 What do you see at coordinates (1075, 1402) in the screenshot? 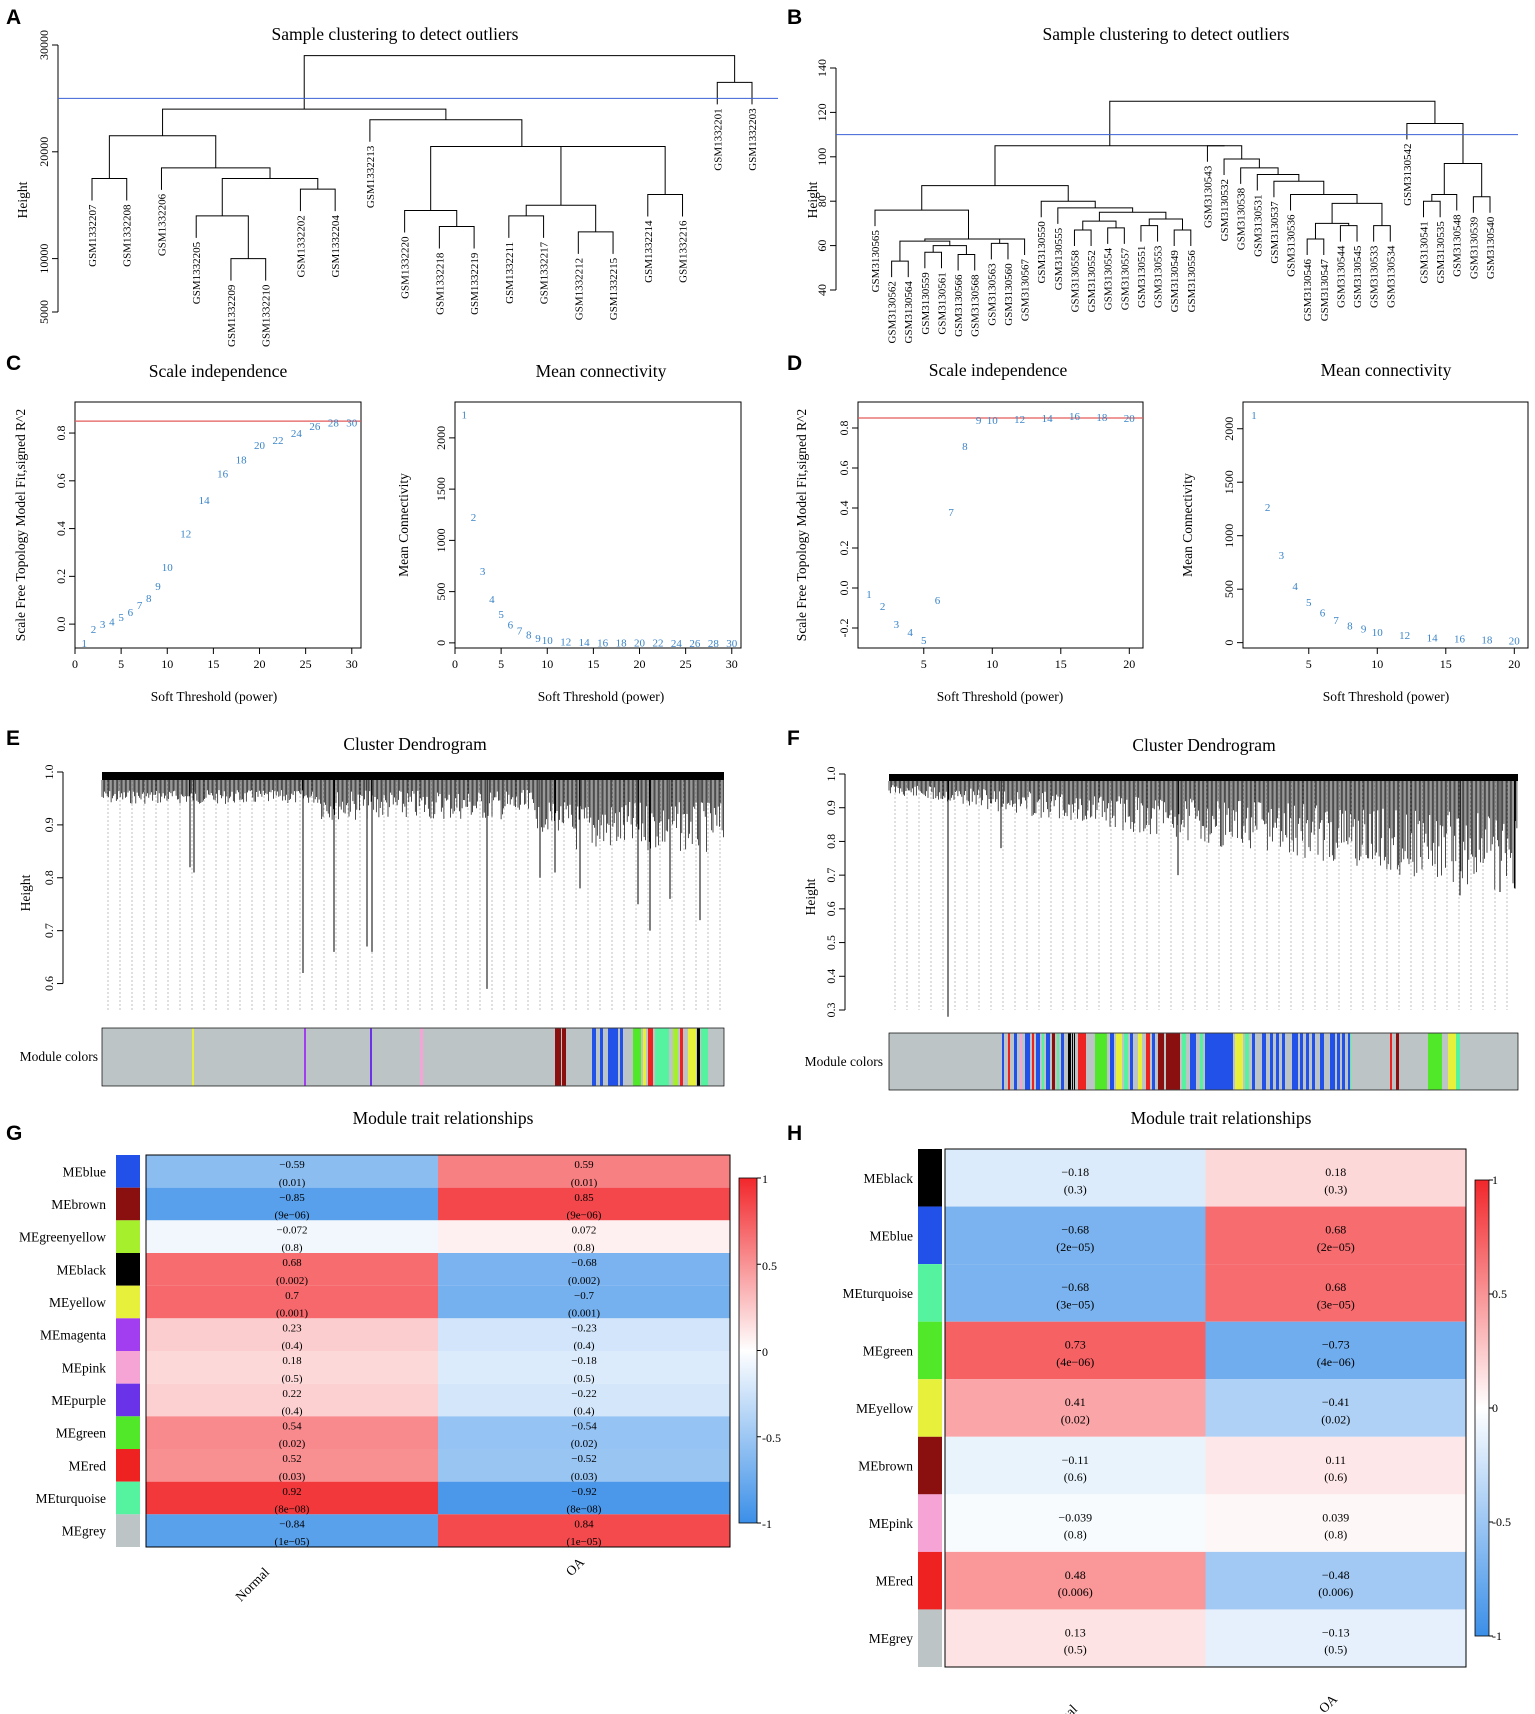
I see `cell-correlation: 0.41` at bounding box center [1075, 1402].